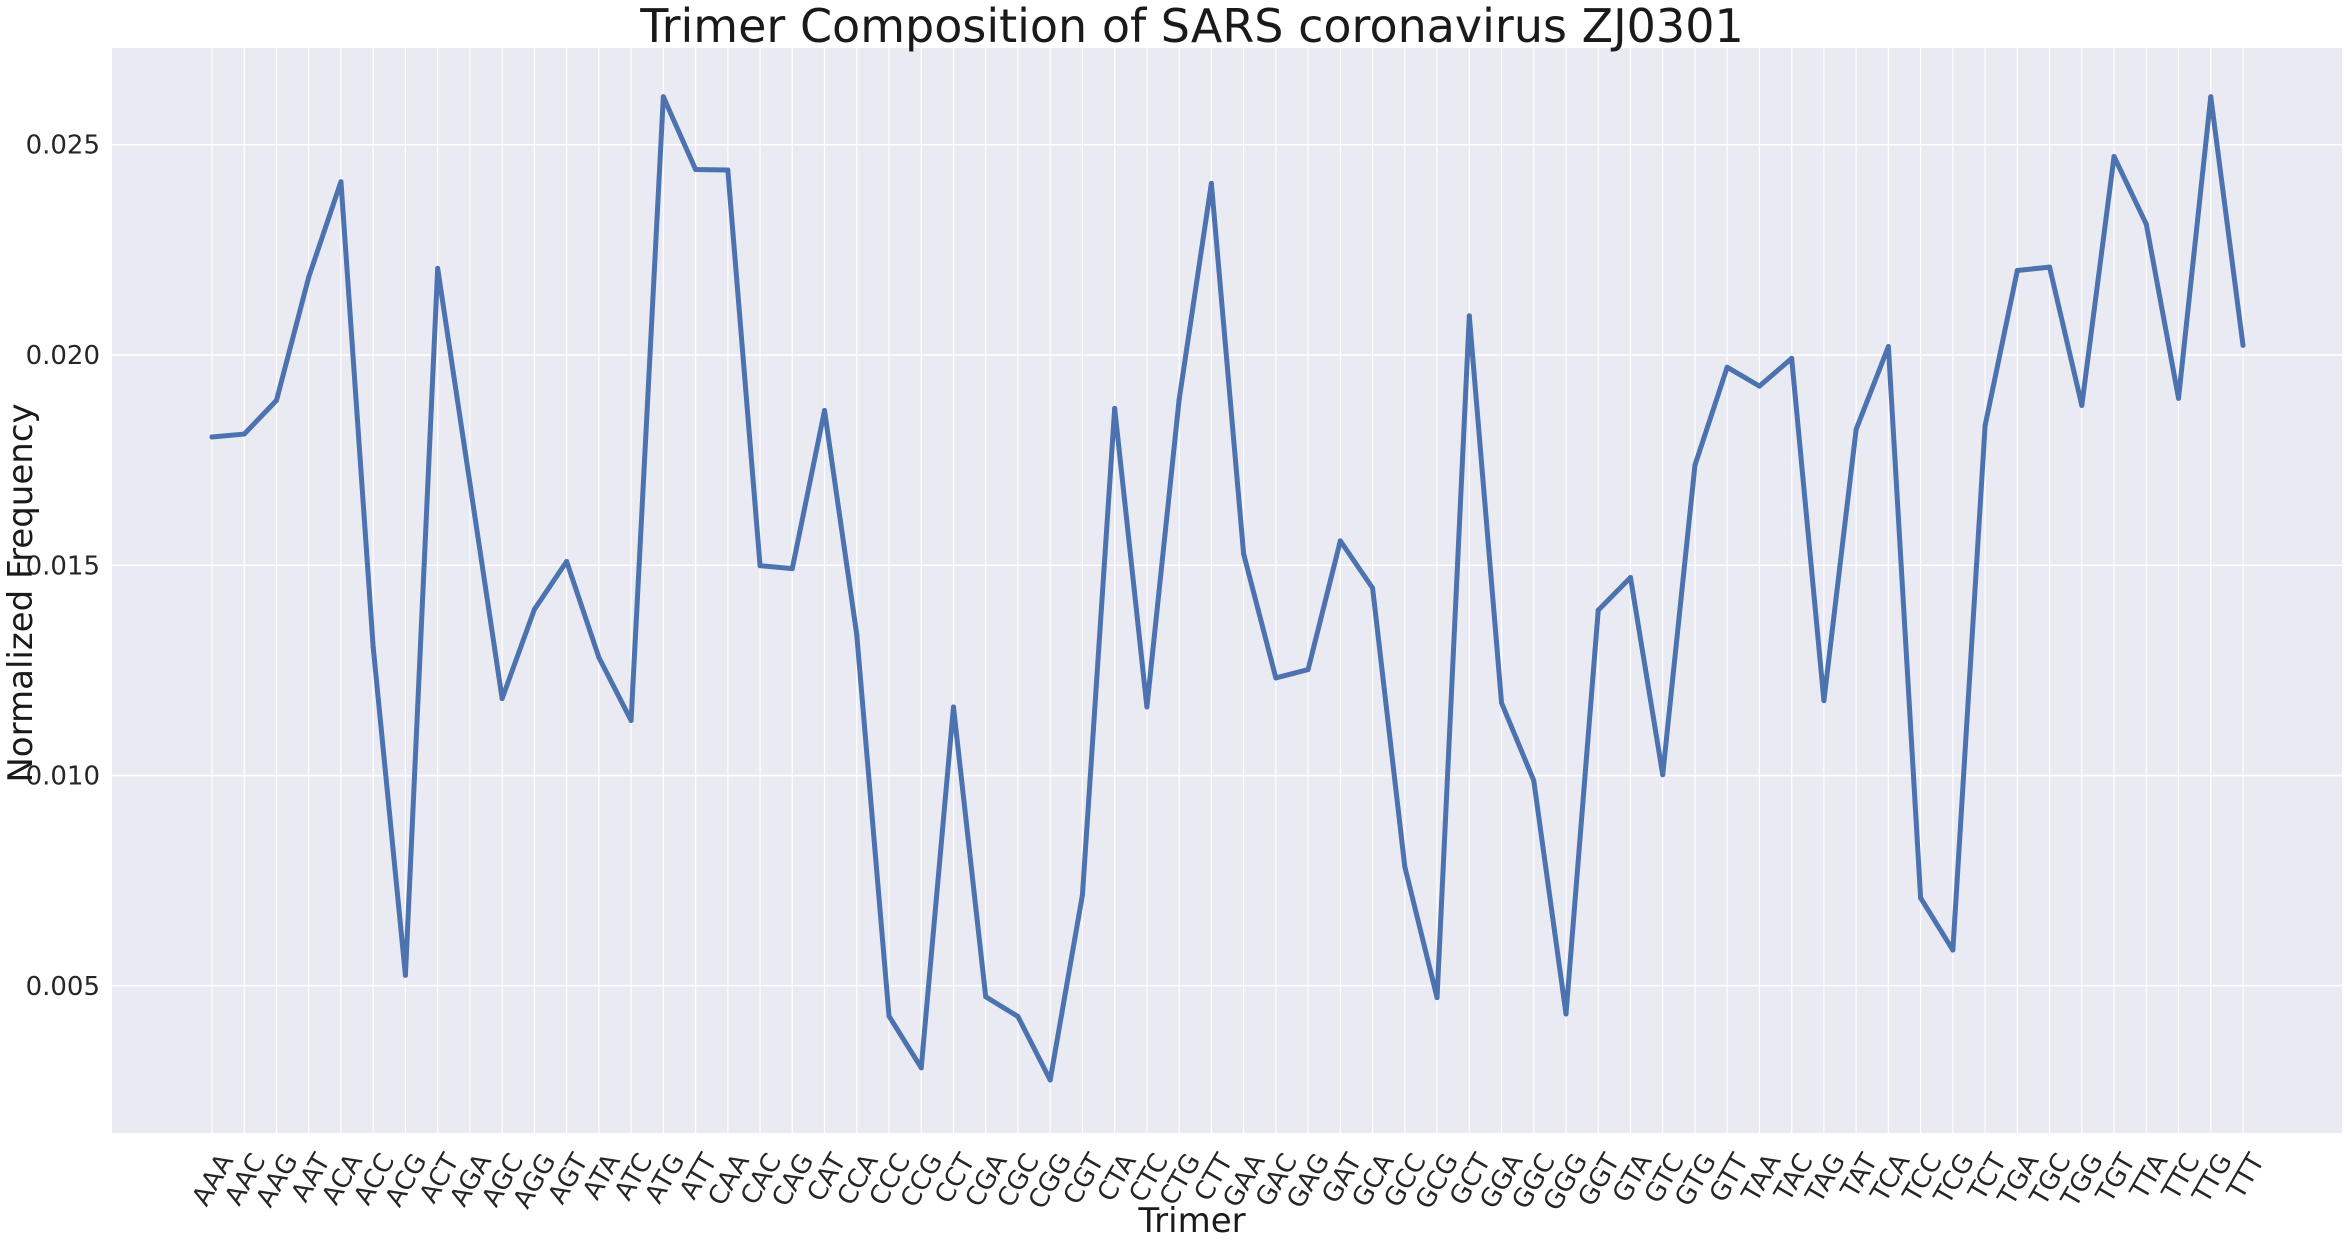 The width and height of the screenshot is (2349, 1244). Describe the element at coordinates (2246, 1177) in the screenshot. I see `x-tick-label: TTT` at that location.